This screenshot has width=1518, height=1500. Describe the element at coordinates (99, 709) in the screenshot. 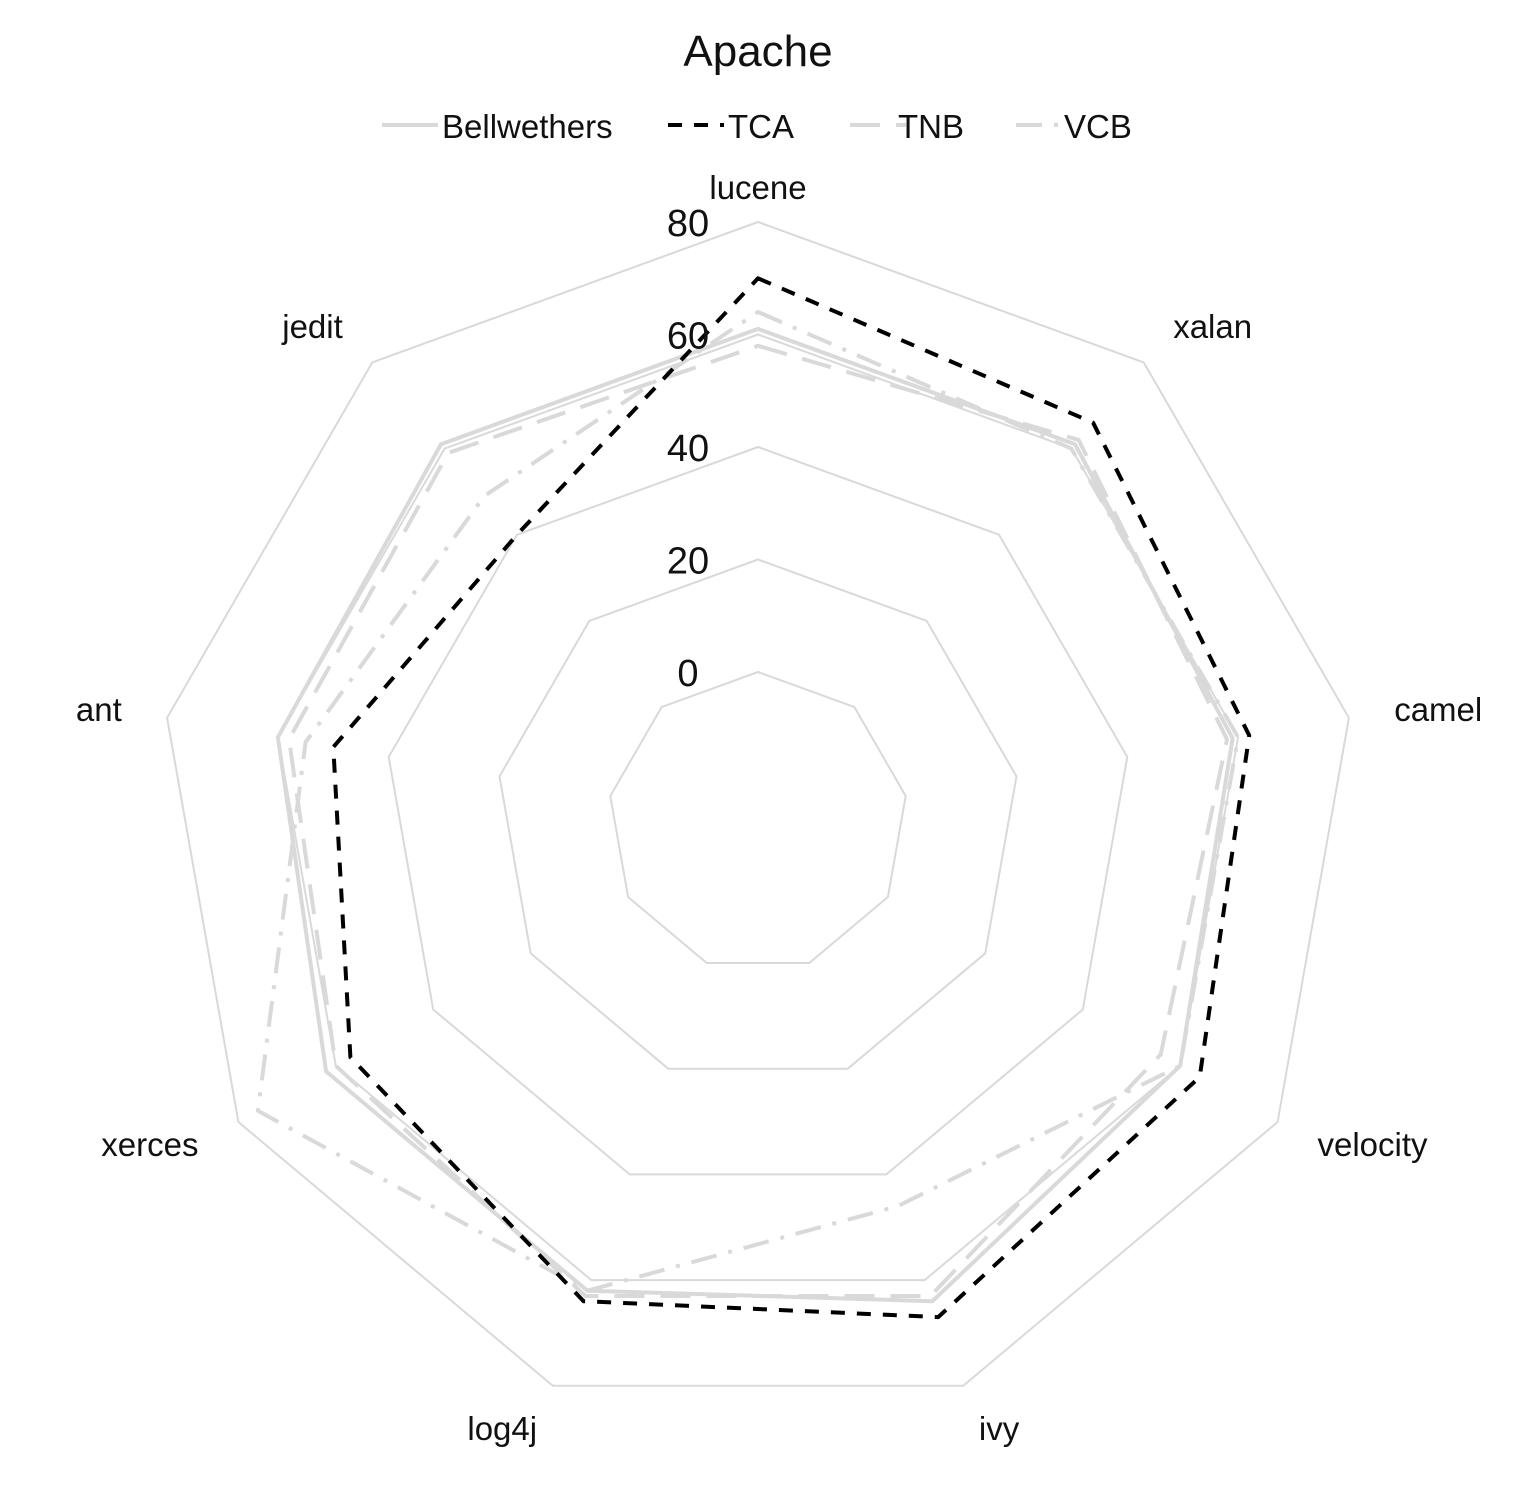

I see `category-label-ant: ant` at that location.